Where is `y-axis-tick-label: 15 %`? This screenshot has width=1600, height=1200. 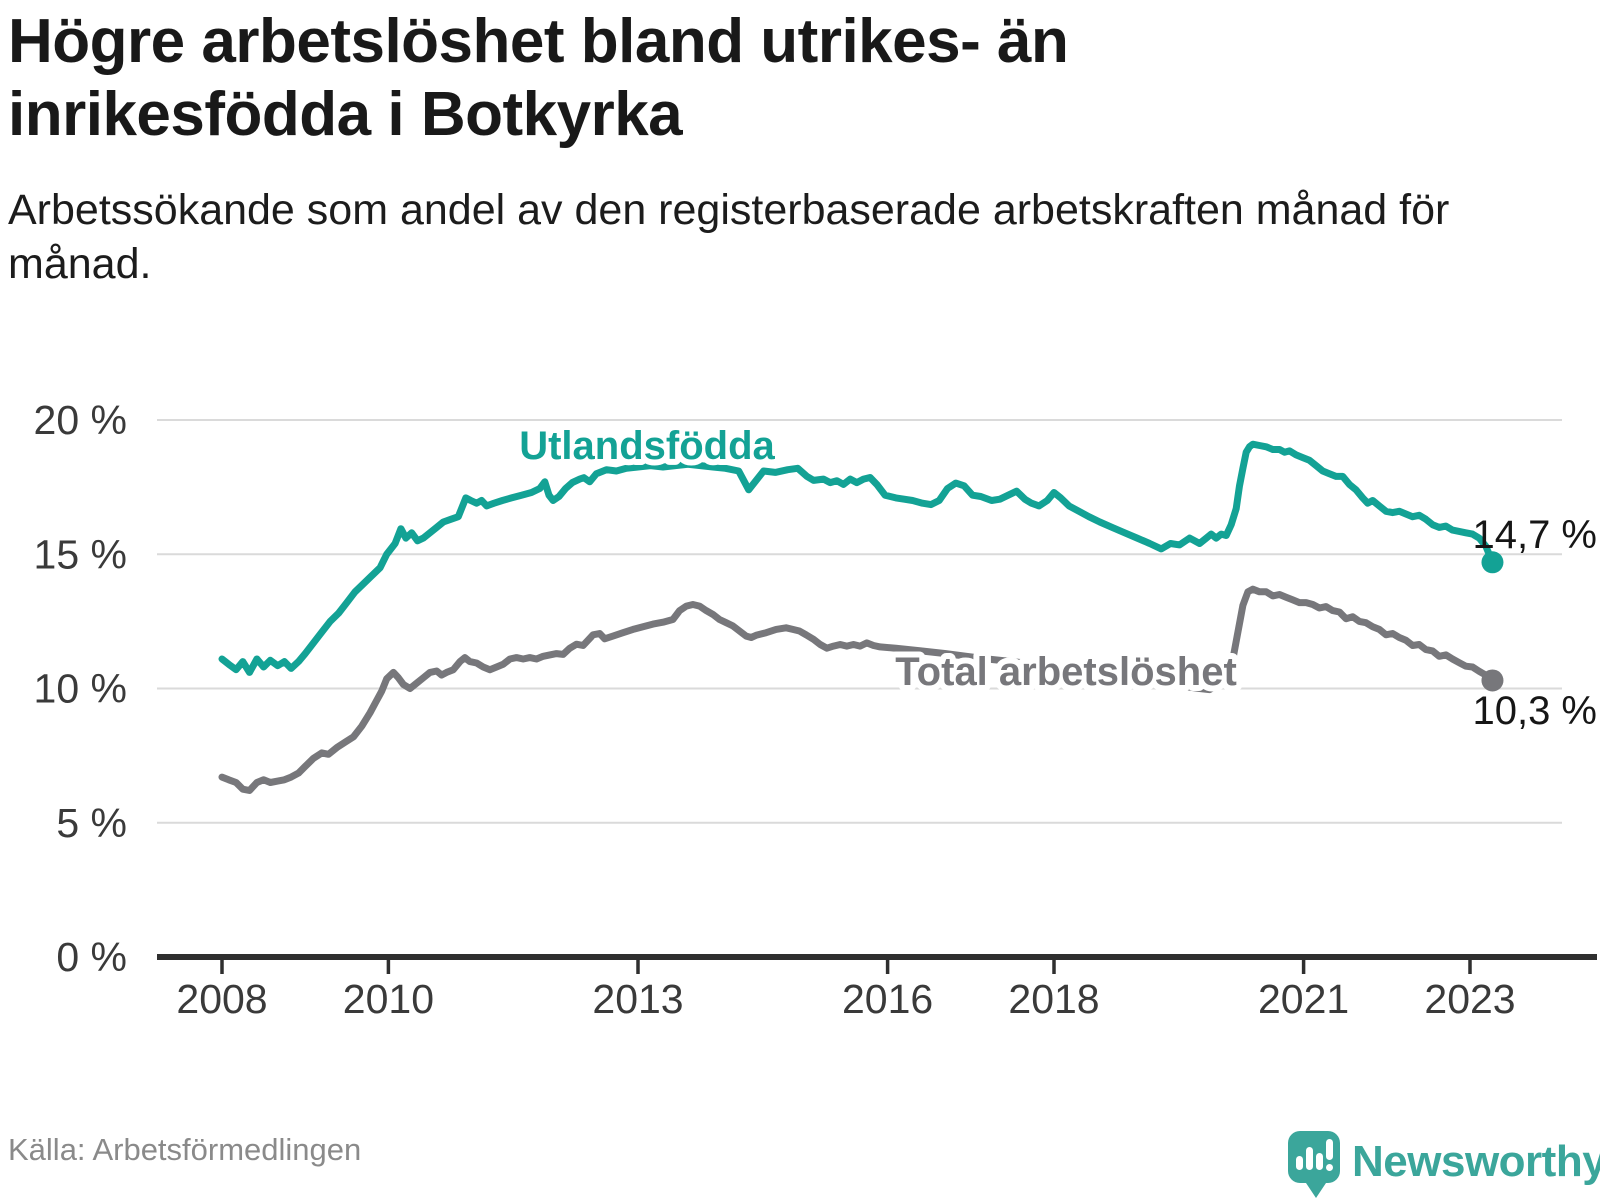
y-axis-tick-label: 15 % is located at coordinates (80, 554).